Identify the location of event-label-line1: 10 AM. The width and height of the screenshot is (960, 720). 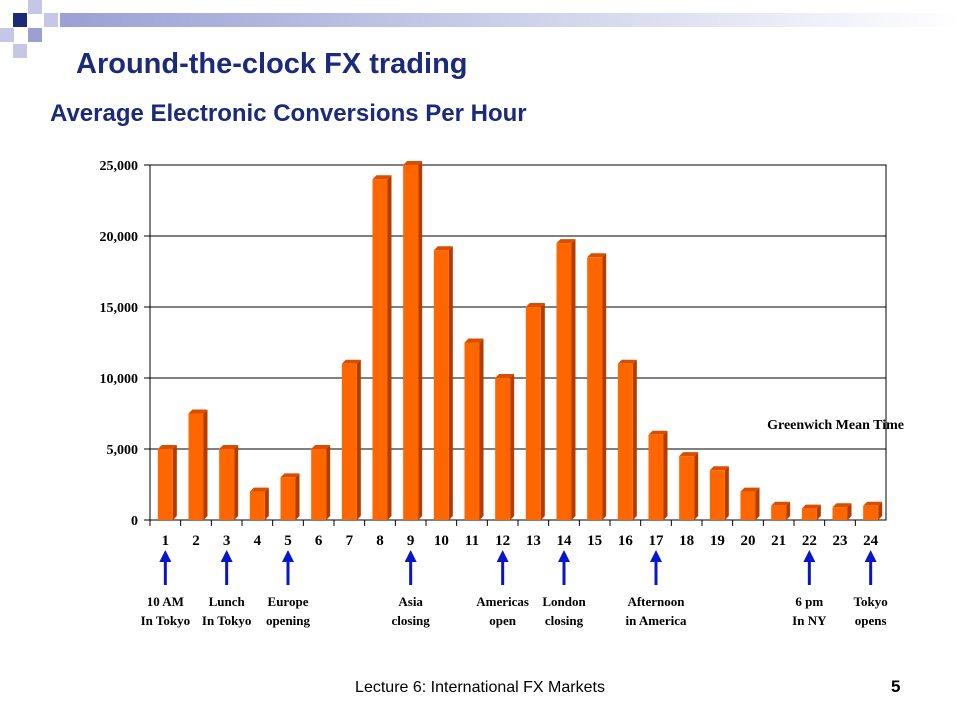
(165, 601).